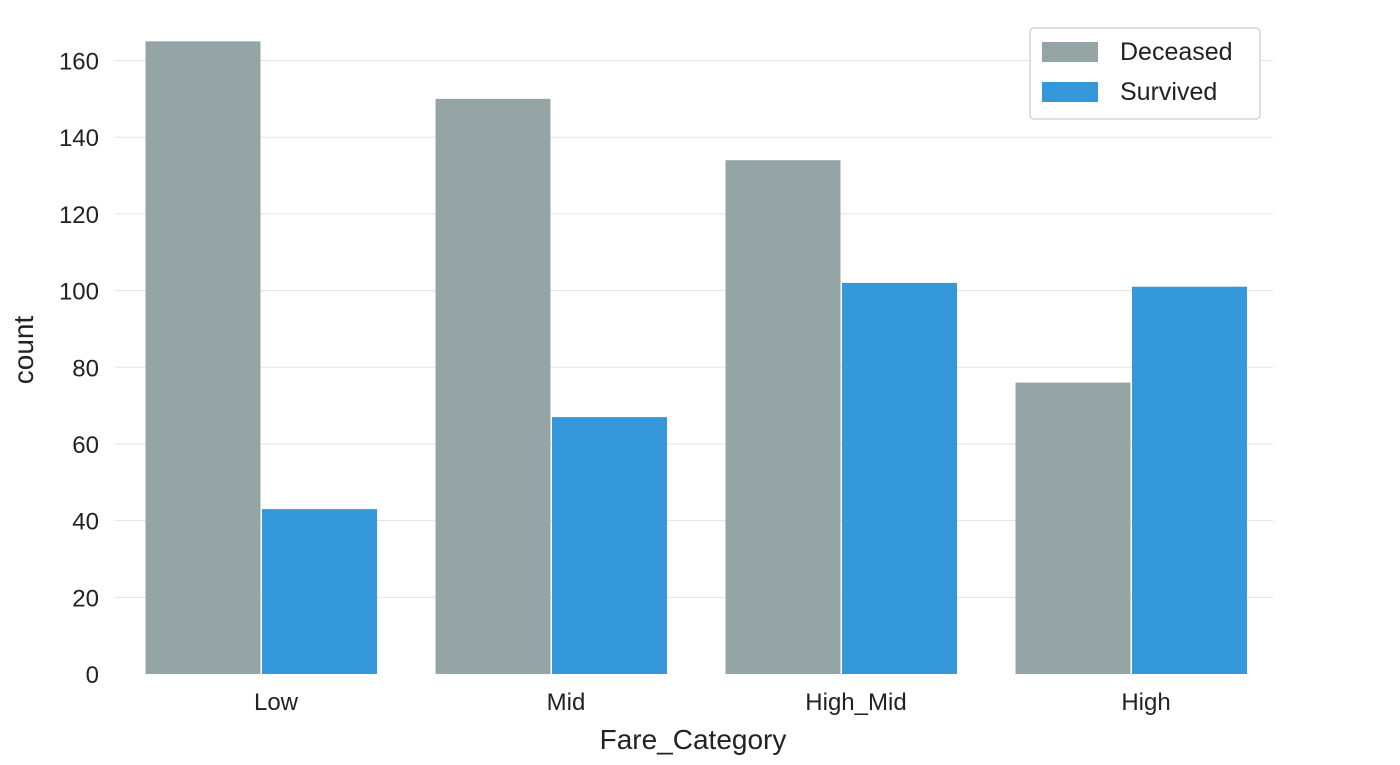 The width and height of the screenshot is (1400, 765). What do you see at coordinates (899, 478) in the screenshot?
I see `bar-survived-high-mid` at bounding box center [899, 478].